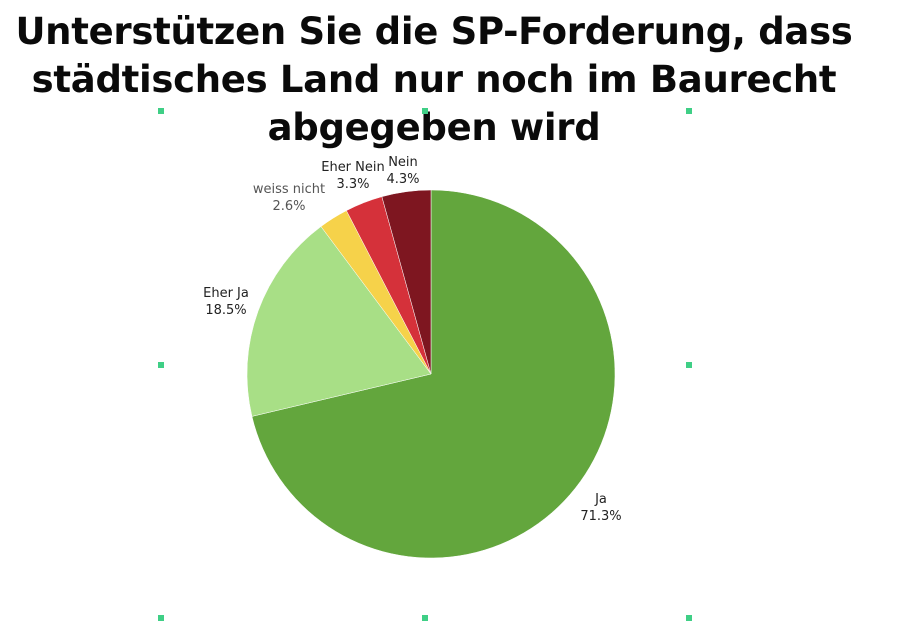 Image resolution: width=908 pixels, height=622 pixels. What do you see at coordinates (339, 321) in the screenshot?
I see `pie-slice-eher-ja` at bounding box center [339, 321].